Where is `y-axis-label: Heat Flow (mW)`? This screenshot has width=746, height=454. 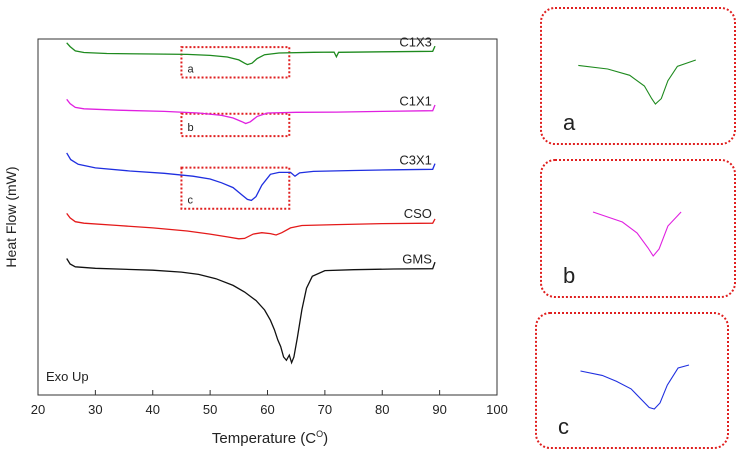
y-axis-label: Heat Flow (mW) is located at coordinates (11, 216).